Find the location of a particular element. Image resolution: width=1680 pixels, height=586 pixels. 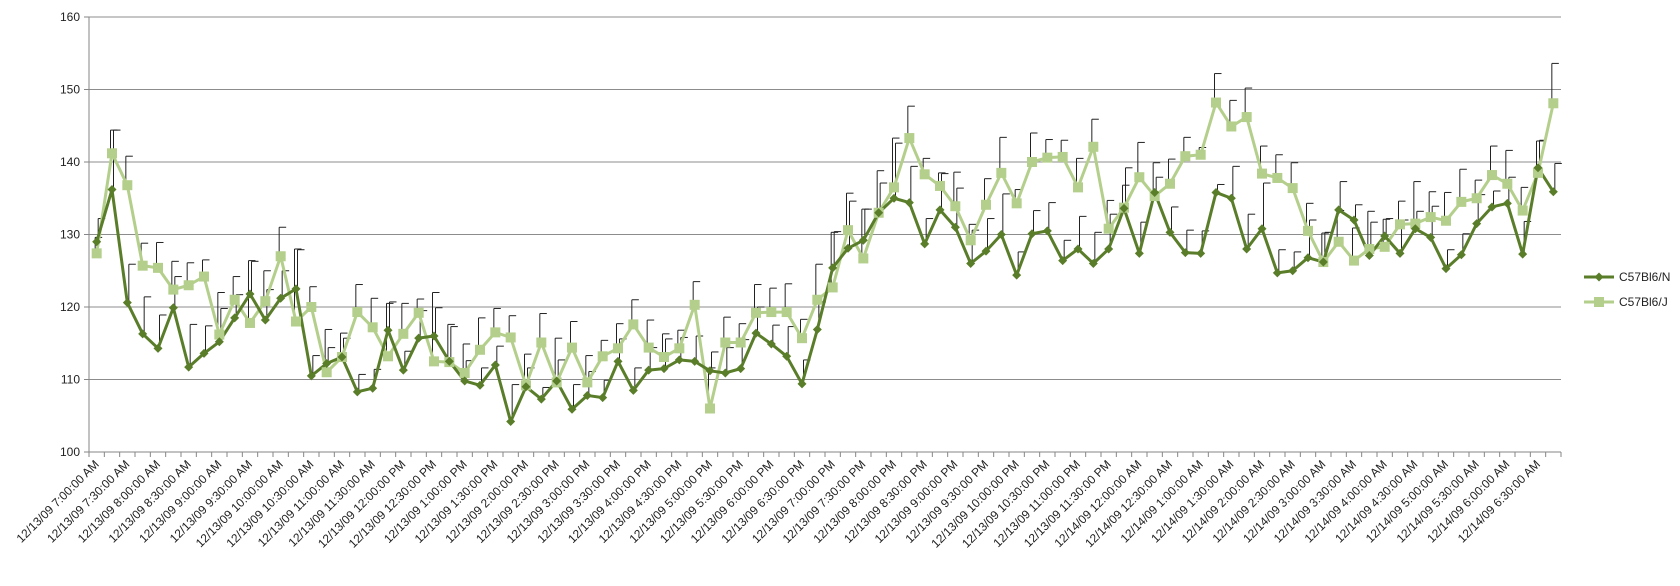

y-tick-label: 100 is located at coordinates (70, 452).